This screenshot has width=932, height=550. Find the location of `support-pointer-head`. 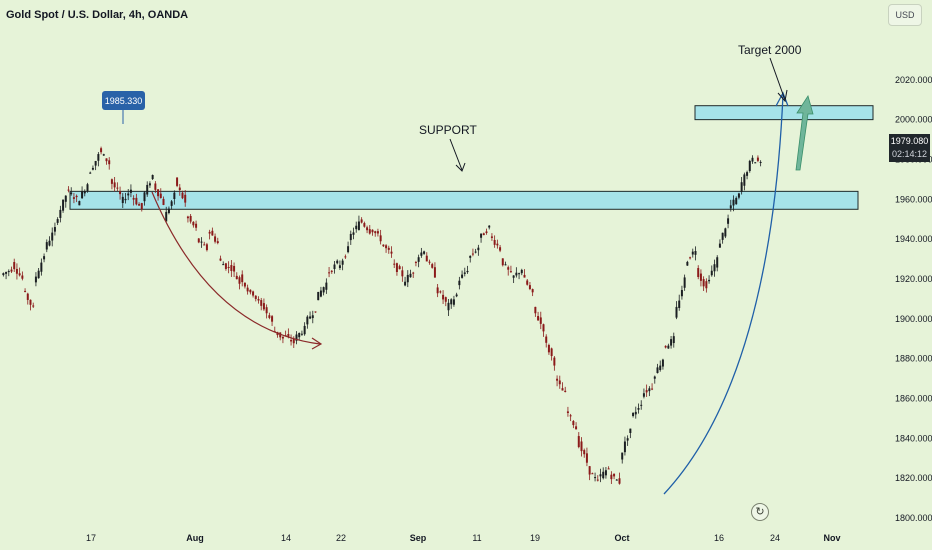

support-pointer-head is located at coordinates (460, 167).